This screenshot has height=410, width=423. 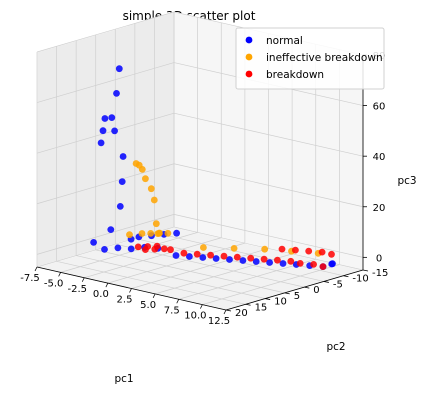 What do you see at coordinates (77, 289) in the screenshot?
I see `x-tick-label: -2.5` at bounding box center [77, 289].